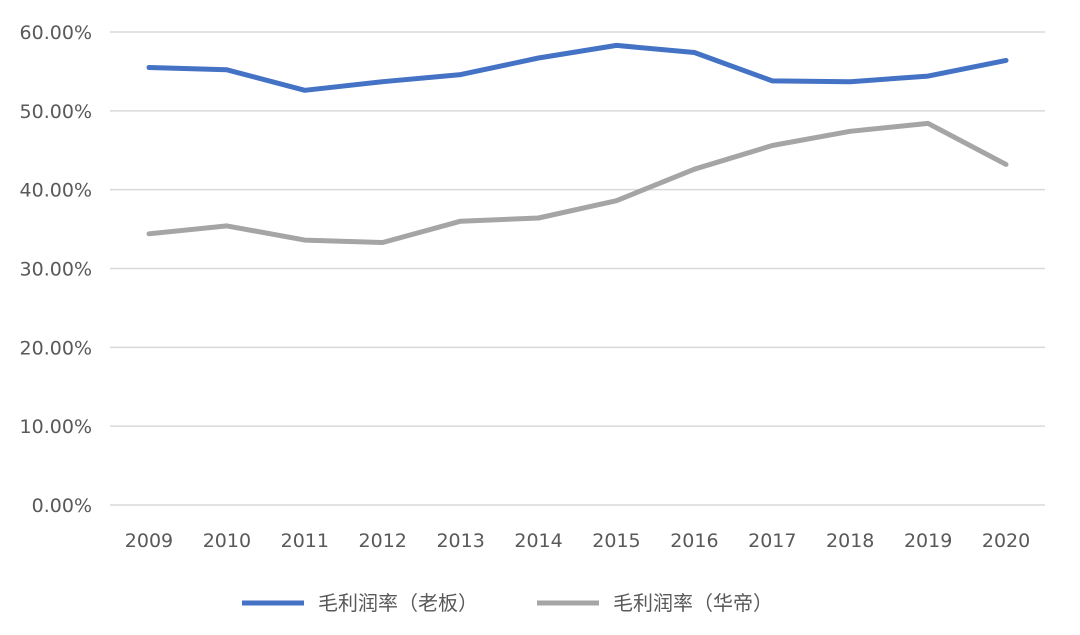  What do you see at coordinates (693, 603) in the screenshot?
I see `legend-label-2: 毛利润率（华帝）` at bounding box center [693, 603].